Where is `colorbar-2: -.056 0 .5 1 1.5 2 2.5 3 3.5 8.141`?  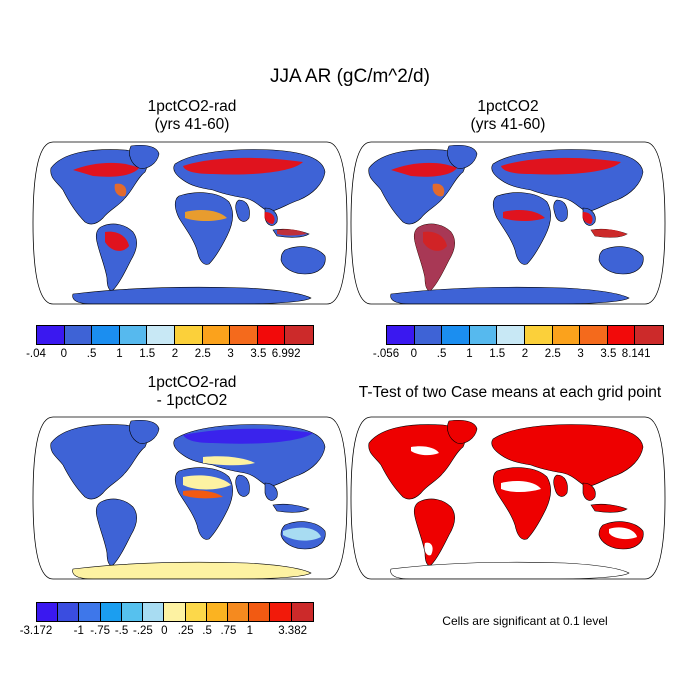
colorbar-2: -.056 0 .5 1 1.5 2 2.5 3 3.5 8.141 is located at coordinates (518, 342).